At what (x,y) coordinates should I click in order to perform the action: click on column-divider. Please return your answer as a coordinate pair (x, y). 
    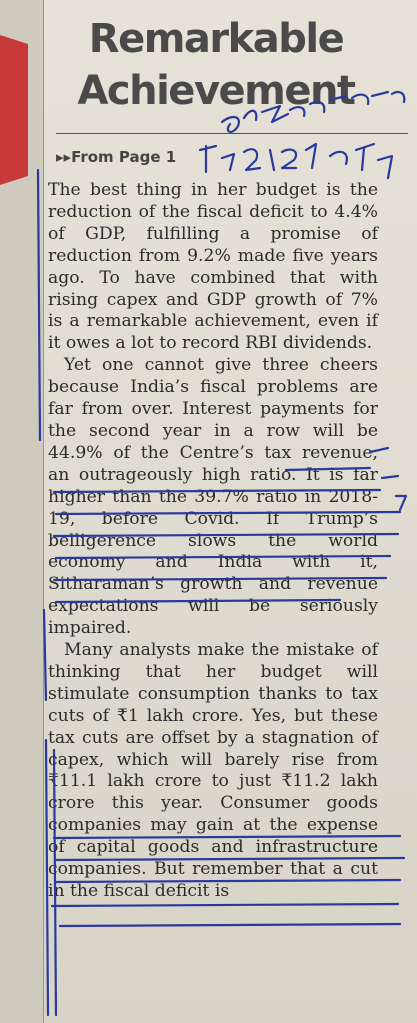
    Looking at the image, I should click on (43, 511).